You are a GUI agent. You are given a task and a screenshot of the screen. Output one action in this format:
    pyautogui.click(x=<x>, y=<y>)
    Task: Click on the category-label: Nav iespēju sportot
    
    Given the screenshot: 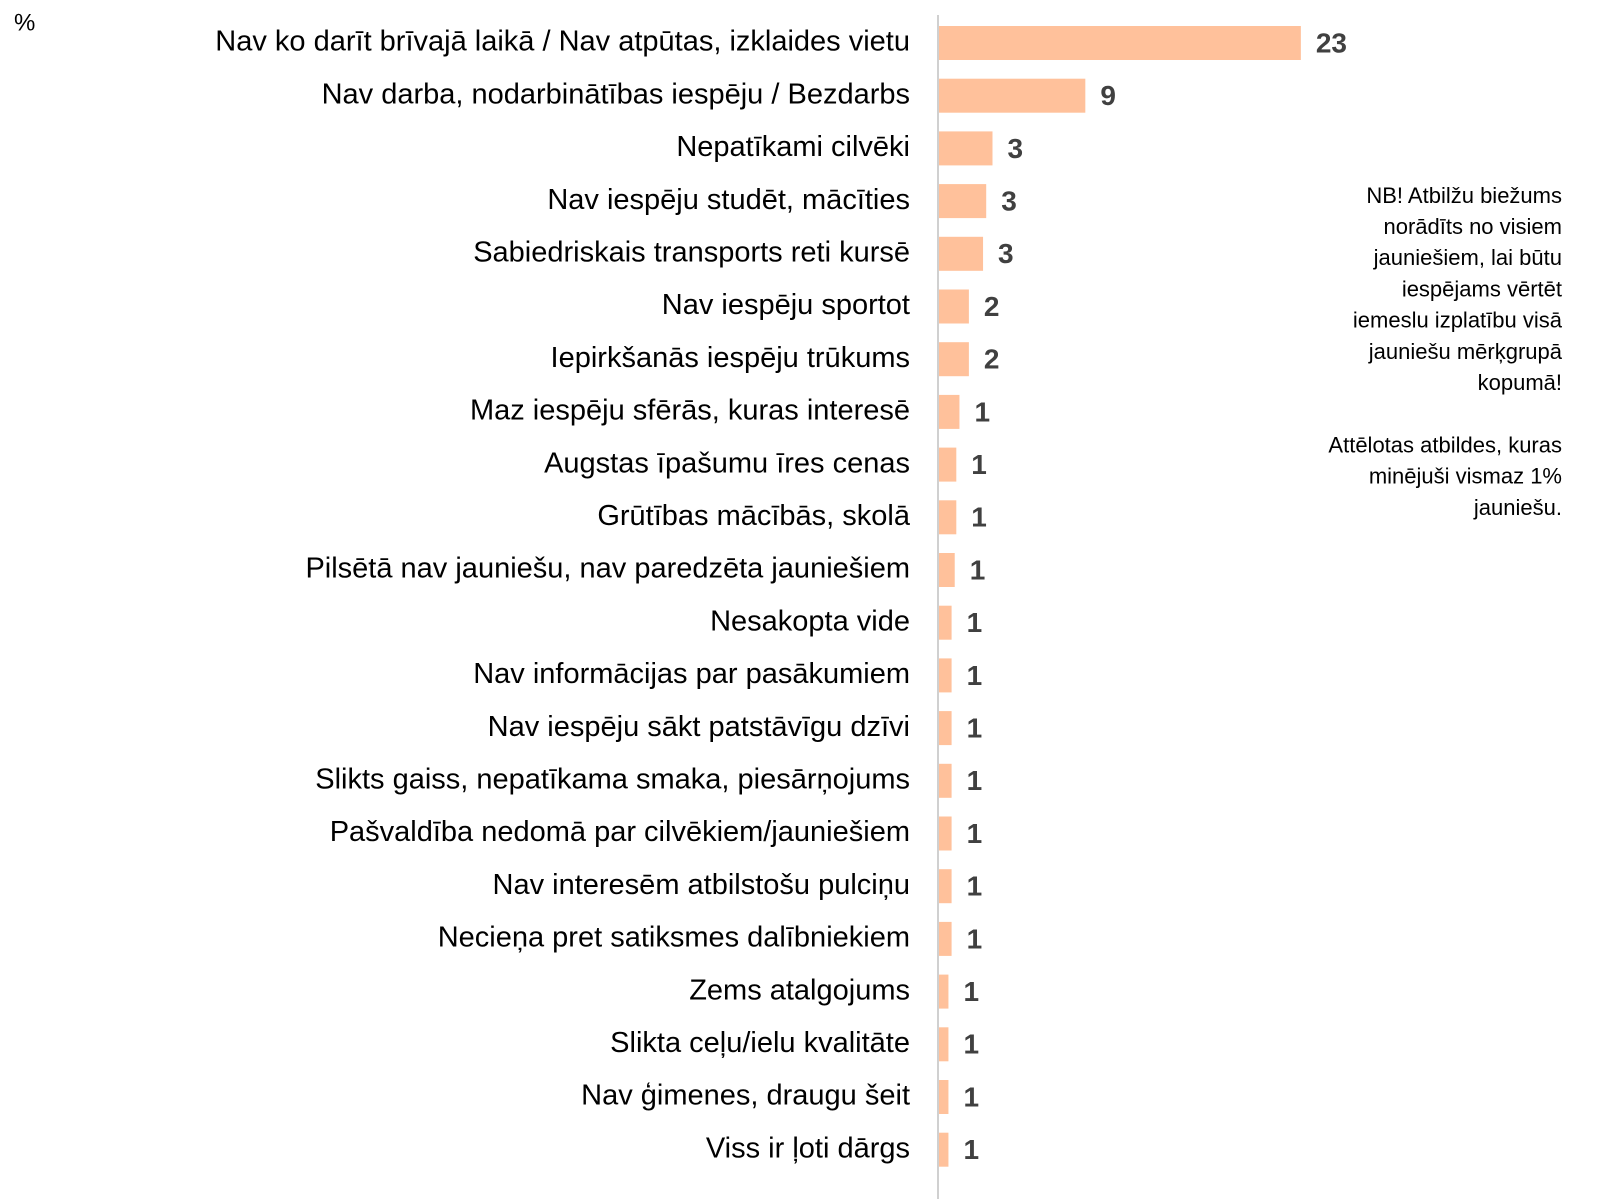 What is the action you would take?
    pyautogui.click(x=786, y=305)
    